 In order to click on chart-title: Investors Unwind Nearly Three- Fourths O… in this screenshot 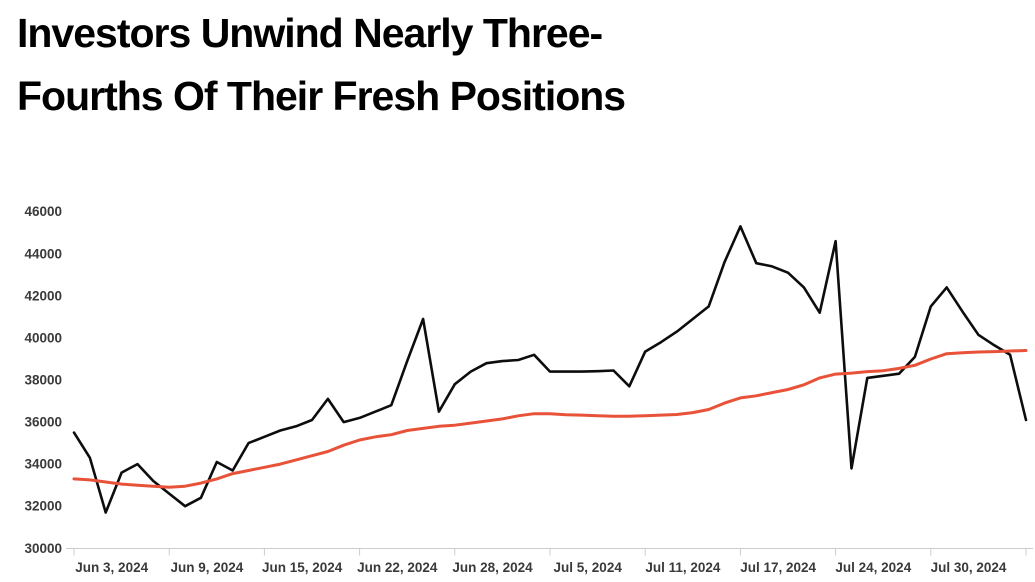, I will do `click(321, 65)`.